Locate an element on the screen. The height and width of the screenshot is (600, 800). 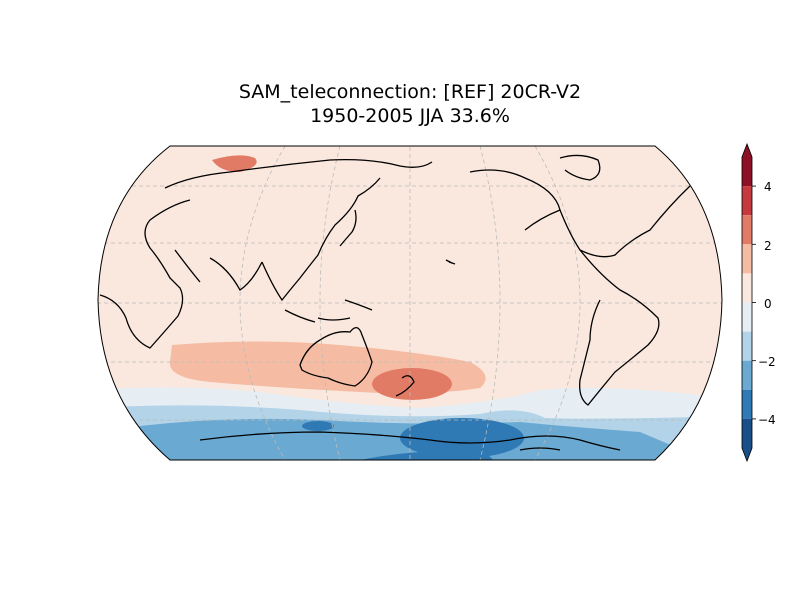
colorbar-tick-label: −4 is located at coordinates (767, 420).